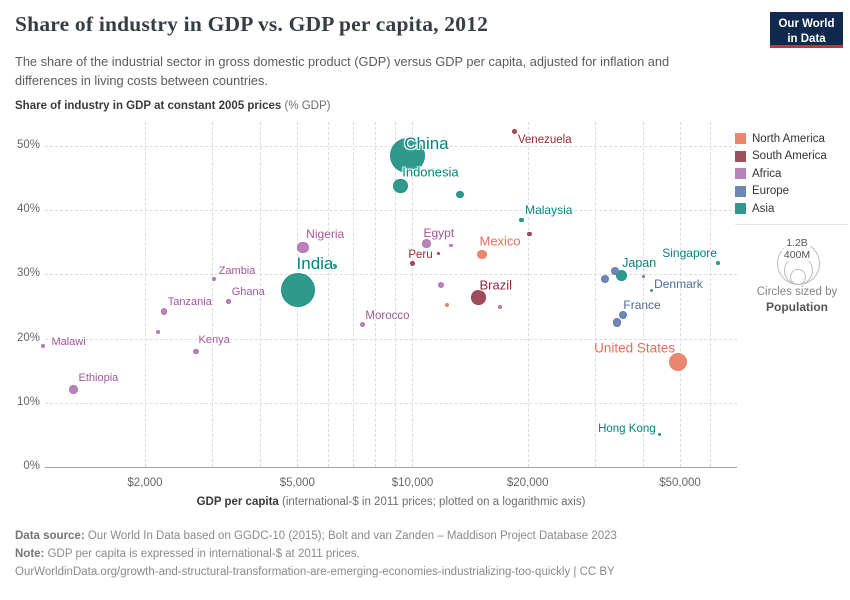 Image resolution: width=850 pixels, height=600 pixels. I want to click on point-label-tanzania: Tanzania, so click(189, 301).